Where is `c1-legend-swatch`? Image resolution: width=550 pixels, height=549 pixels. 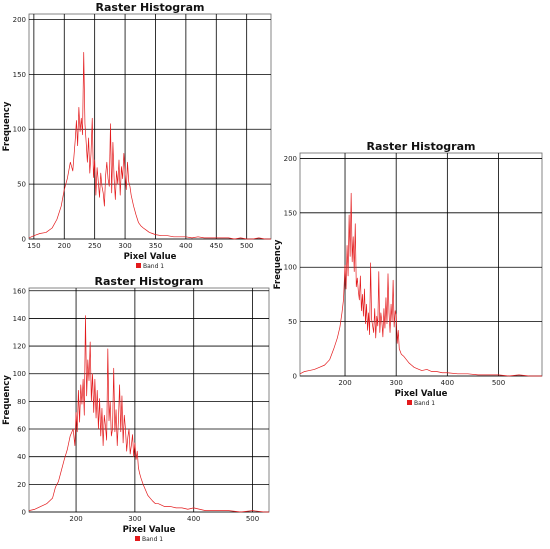
c1-legend-swatch is located at coordinates (137, 538).